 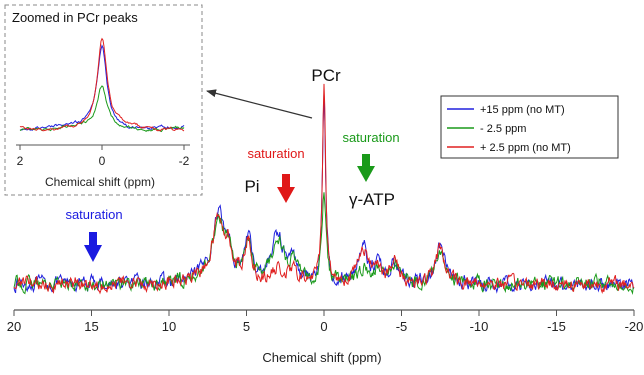 I want to click on pi-label: Pi, so click(x=251, y=186).